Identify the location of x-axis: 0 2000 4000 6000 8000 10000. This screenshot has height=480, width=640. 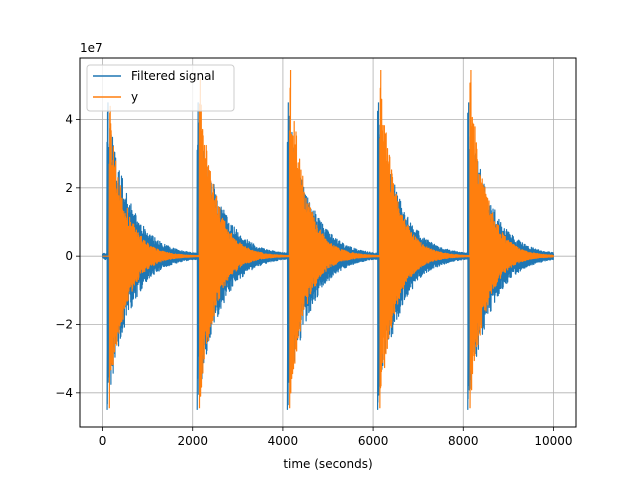
(336, 437).